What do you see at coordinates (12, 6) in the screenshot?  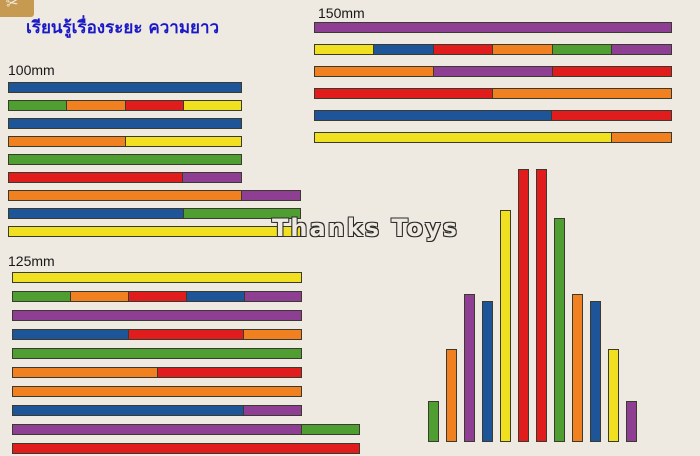 I see `logo-glyph: ✂` at bounding box center [12, 6].